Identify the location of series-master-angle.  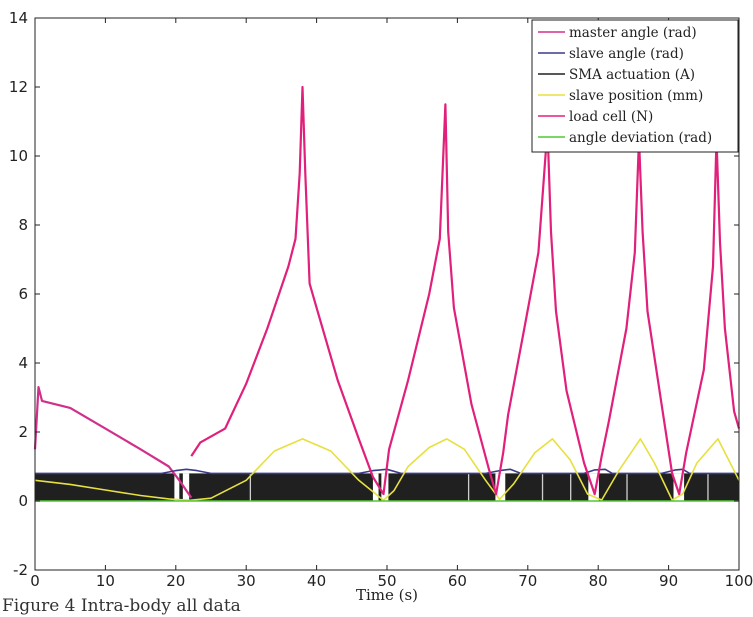
(113, 442).